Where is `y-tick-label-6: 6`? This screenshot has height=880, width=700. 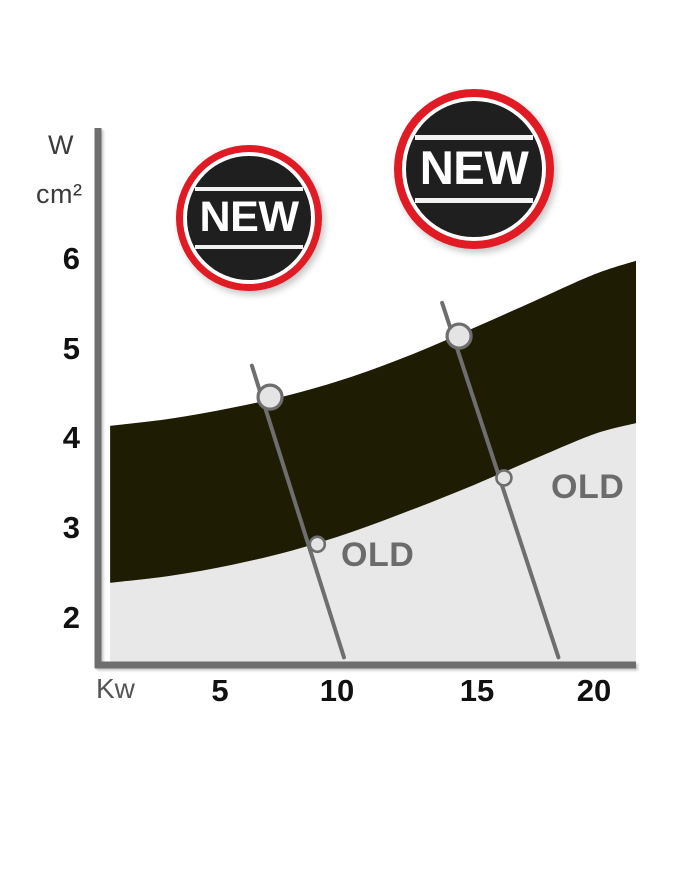
y-tick-label-6: 6 is located at coordinates (71, 258).